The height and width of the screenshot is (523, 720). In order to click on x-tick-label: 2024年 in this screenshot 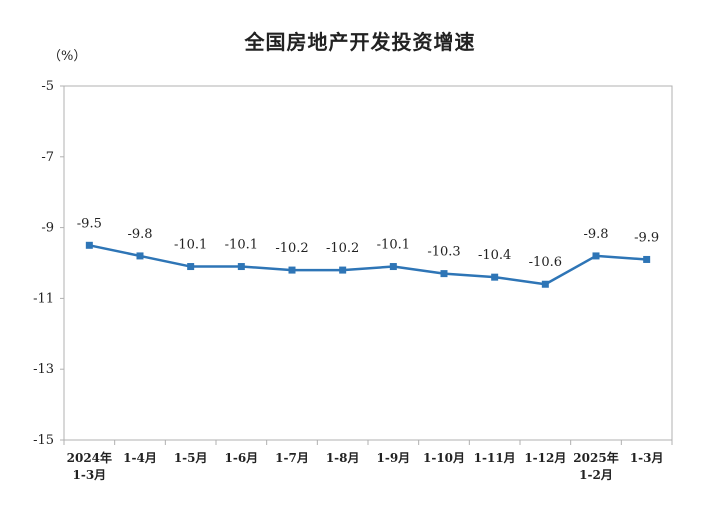, I will do `click(89, 457)`.